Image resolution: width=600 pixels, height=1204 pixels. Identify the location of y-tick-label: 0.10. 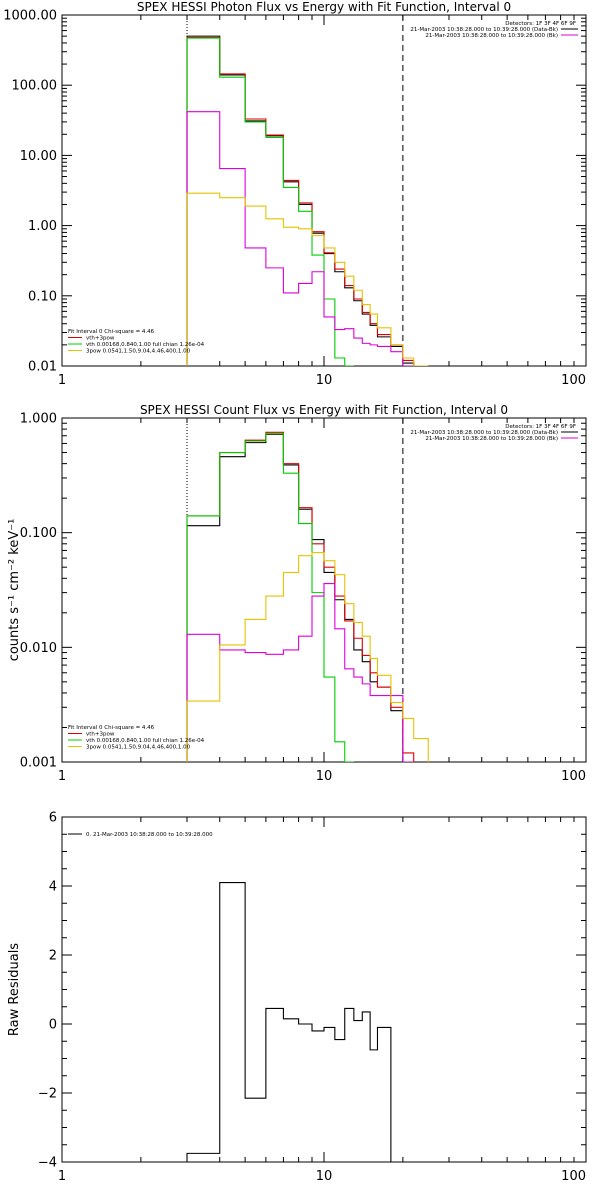
(42, 296).